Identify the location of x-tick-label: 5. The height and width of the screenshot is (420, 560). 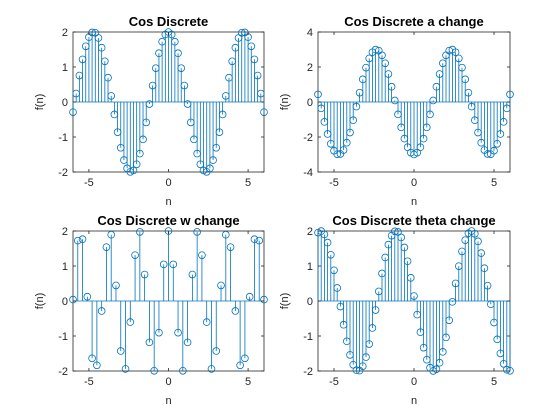
(248, 382).